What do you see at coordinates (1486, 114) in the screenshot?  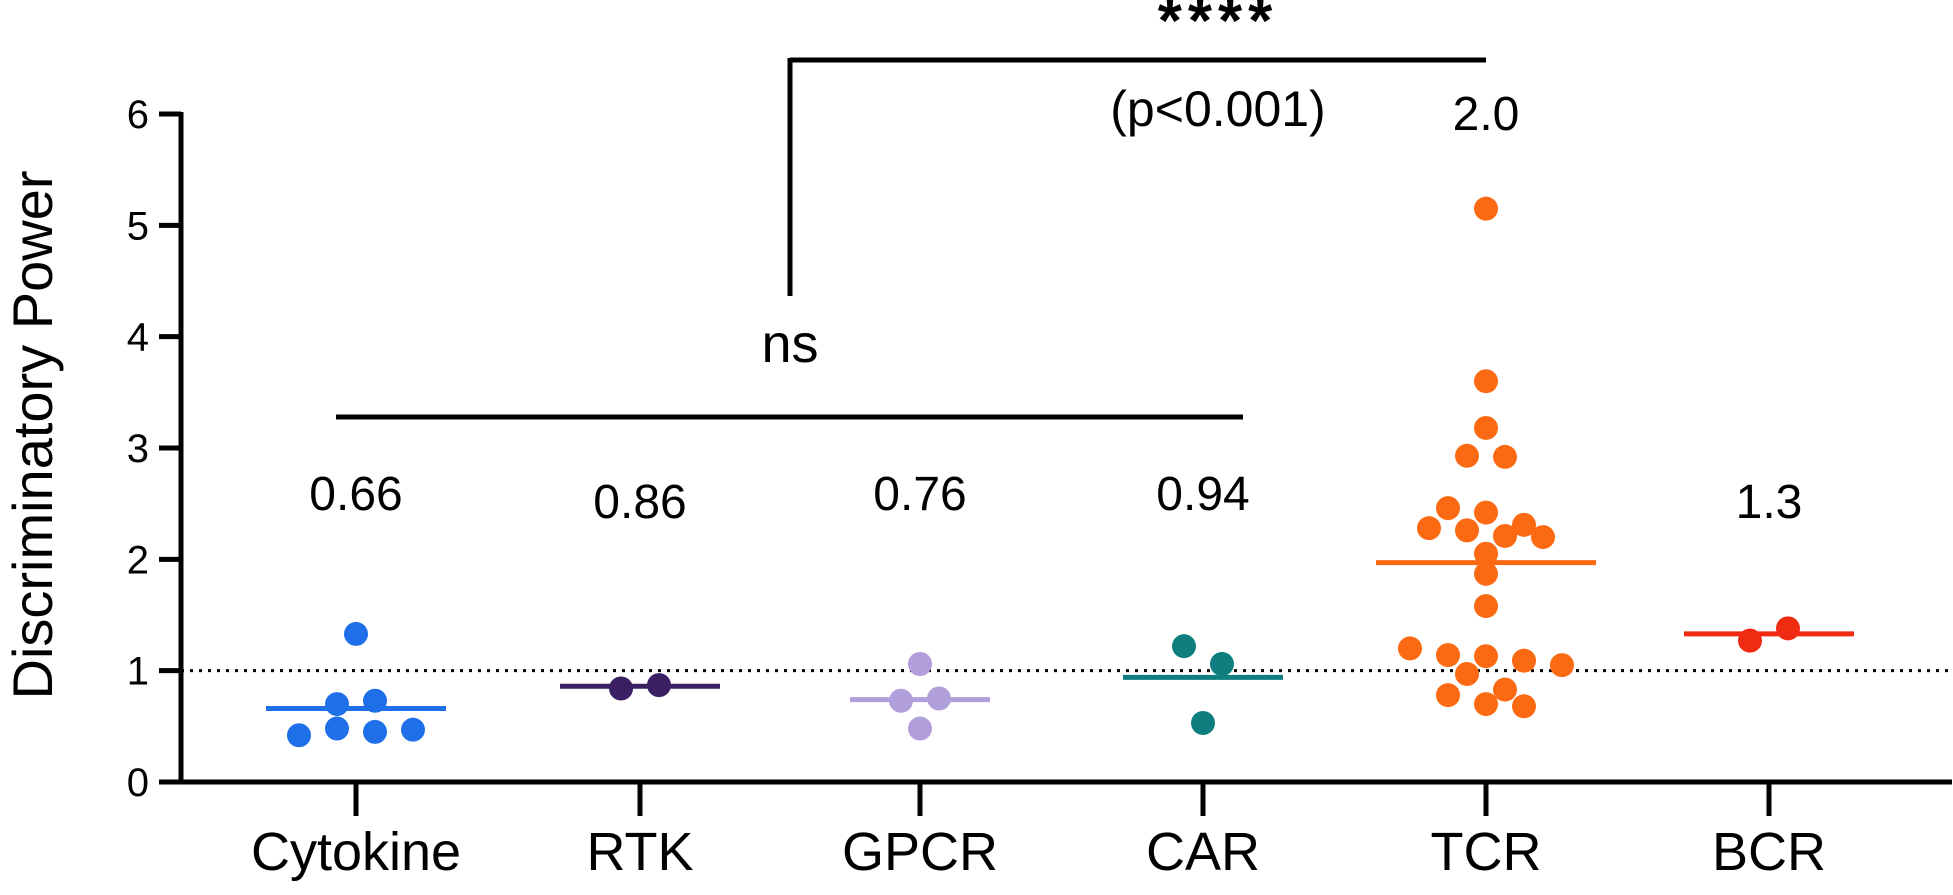 I see `median-label: 2.0` at bounding box center [1486, 114].